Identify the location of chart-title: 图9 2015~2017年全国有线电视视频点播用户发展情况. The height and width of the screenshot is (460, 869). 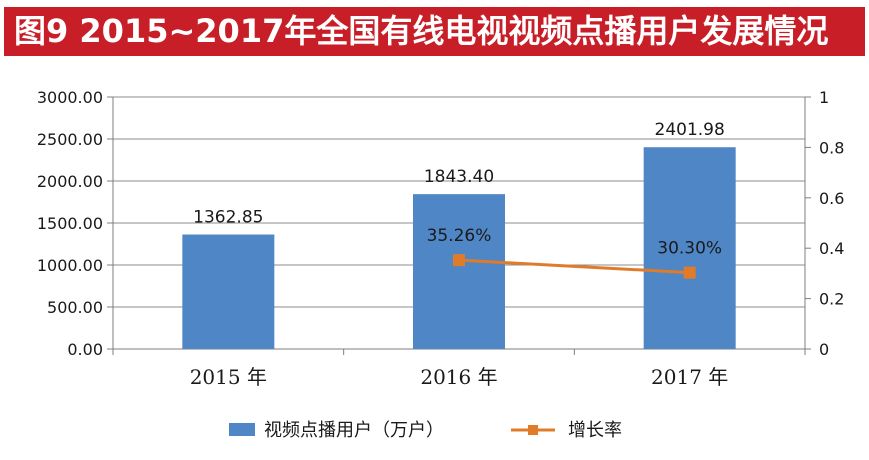
(434, 31).